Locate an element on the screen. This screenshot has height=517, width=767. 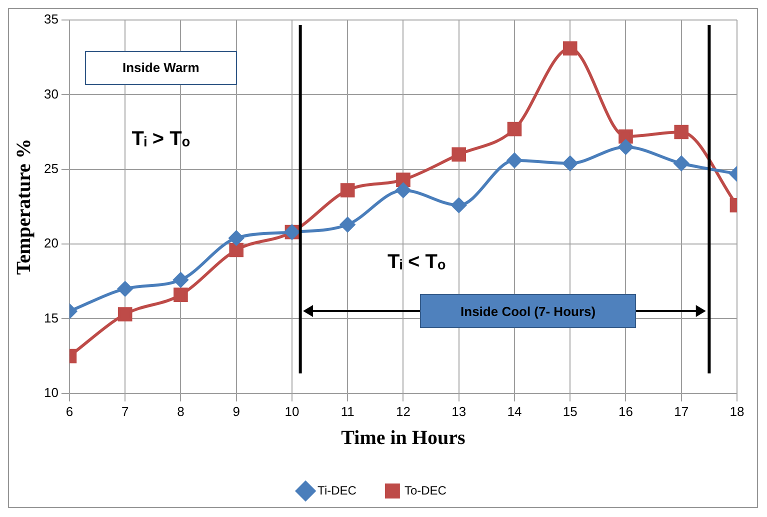
x-tick-label: 10 is located at coordinates (292, 411).